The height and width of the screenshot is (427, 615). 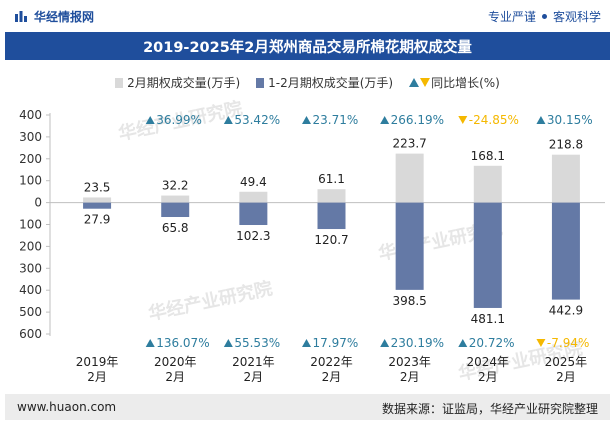 What do you see at coordinates (417, 343) in the screenshot?
I see `growth-label-cumulative: 230.19%` at bounding box center [417, 343].